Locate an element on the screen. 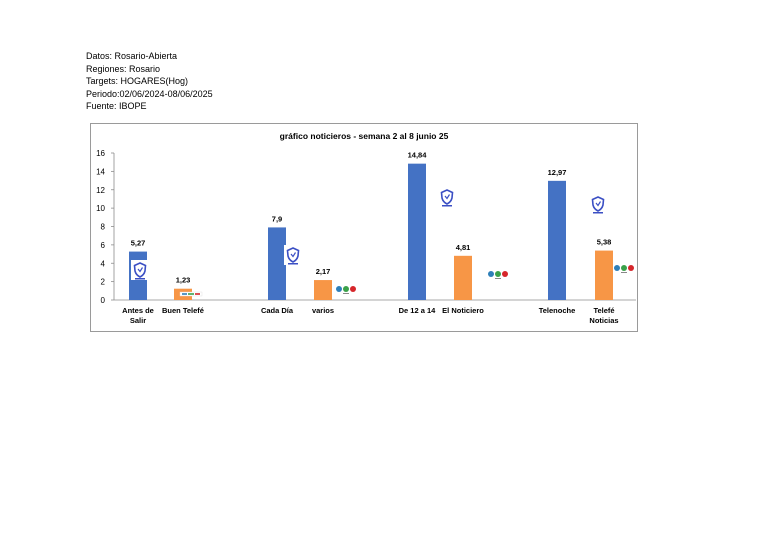 The image size is (768, 543). x-tick-label: Salir is located at coordinates (138, 320).